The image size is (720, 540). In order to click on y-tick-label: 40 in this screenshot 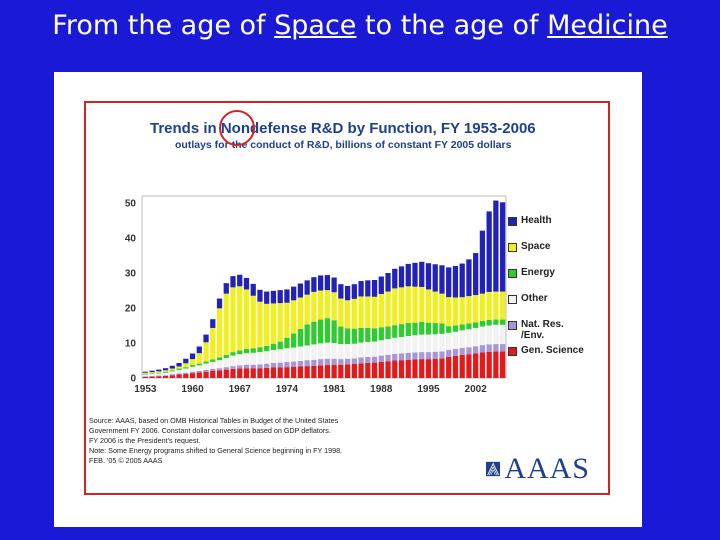, I will do `click(131, 239)`.